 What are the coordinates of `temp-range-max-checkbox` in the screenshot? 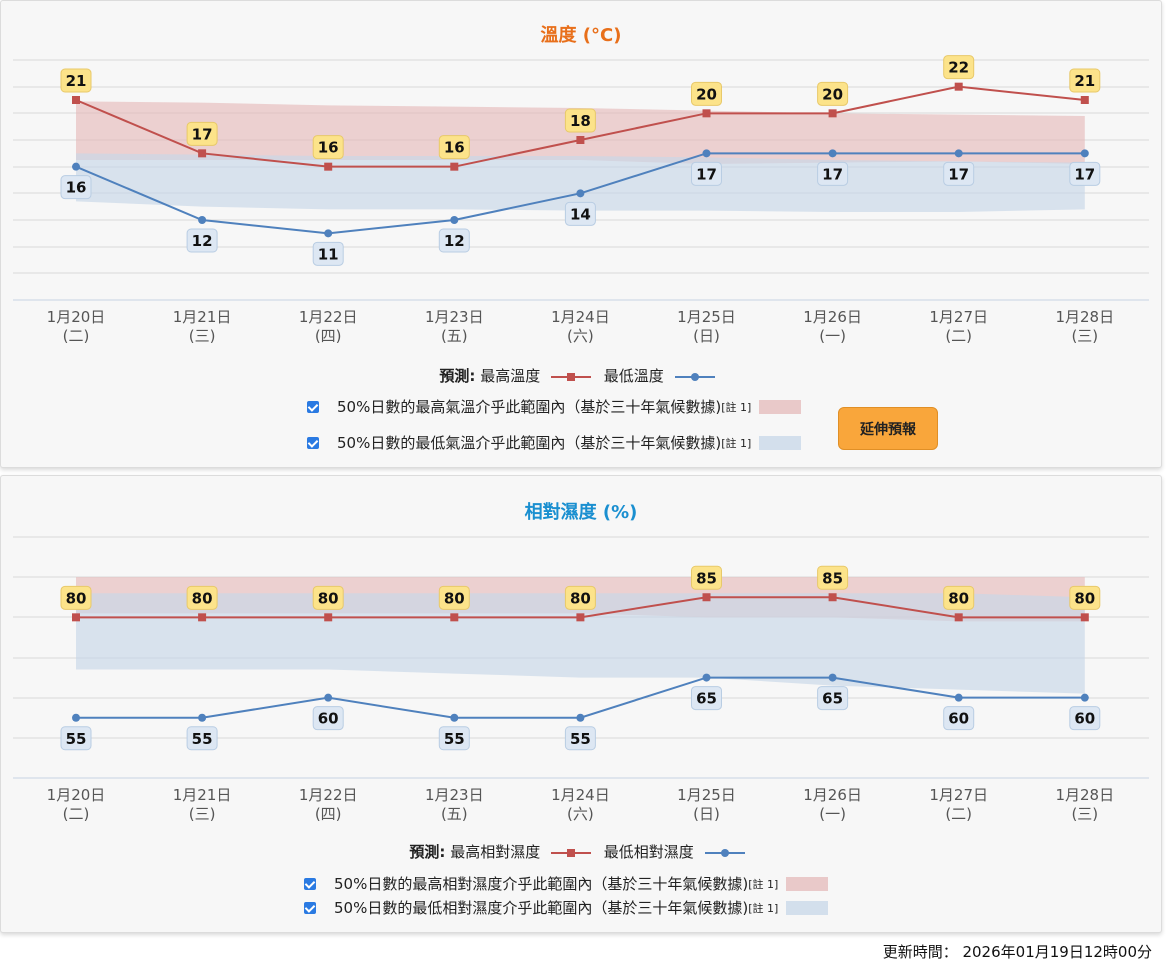 It's located at (313, 406).